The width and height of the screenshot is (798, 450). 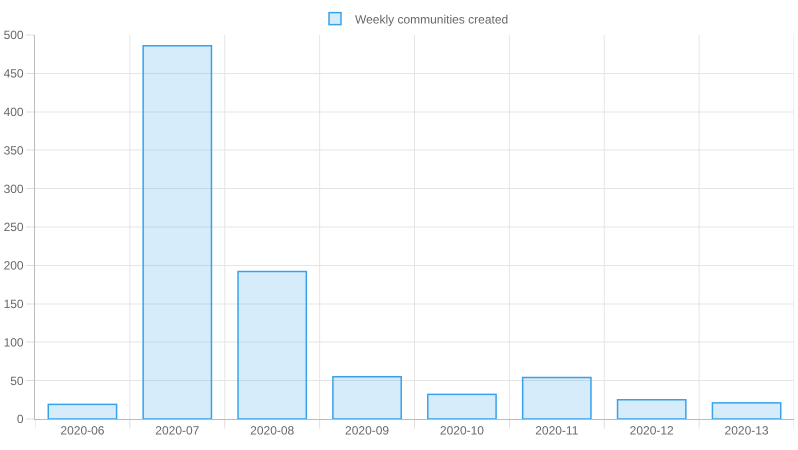 What do you see at coordinates (17, 381) in the screenshot?
I see `y-tick-label: 50` at bounding box center [17, 381].